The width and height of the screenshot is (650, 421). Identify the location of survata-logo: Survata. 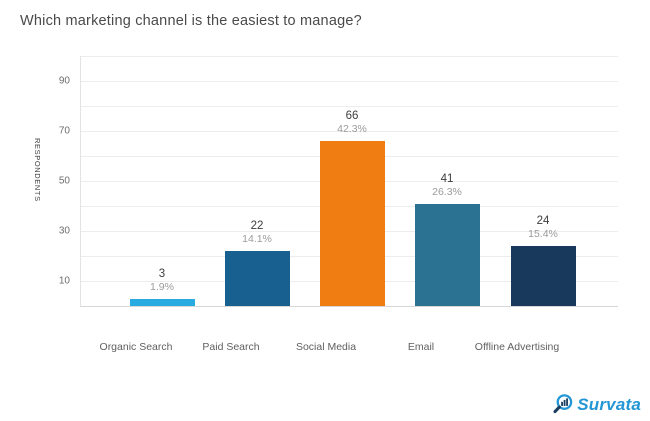
(596, 404).